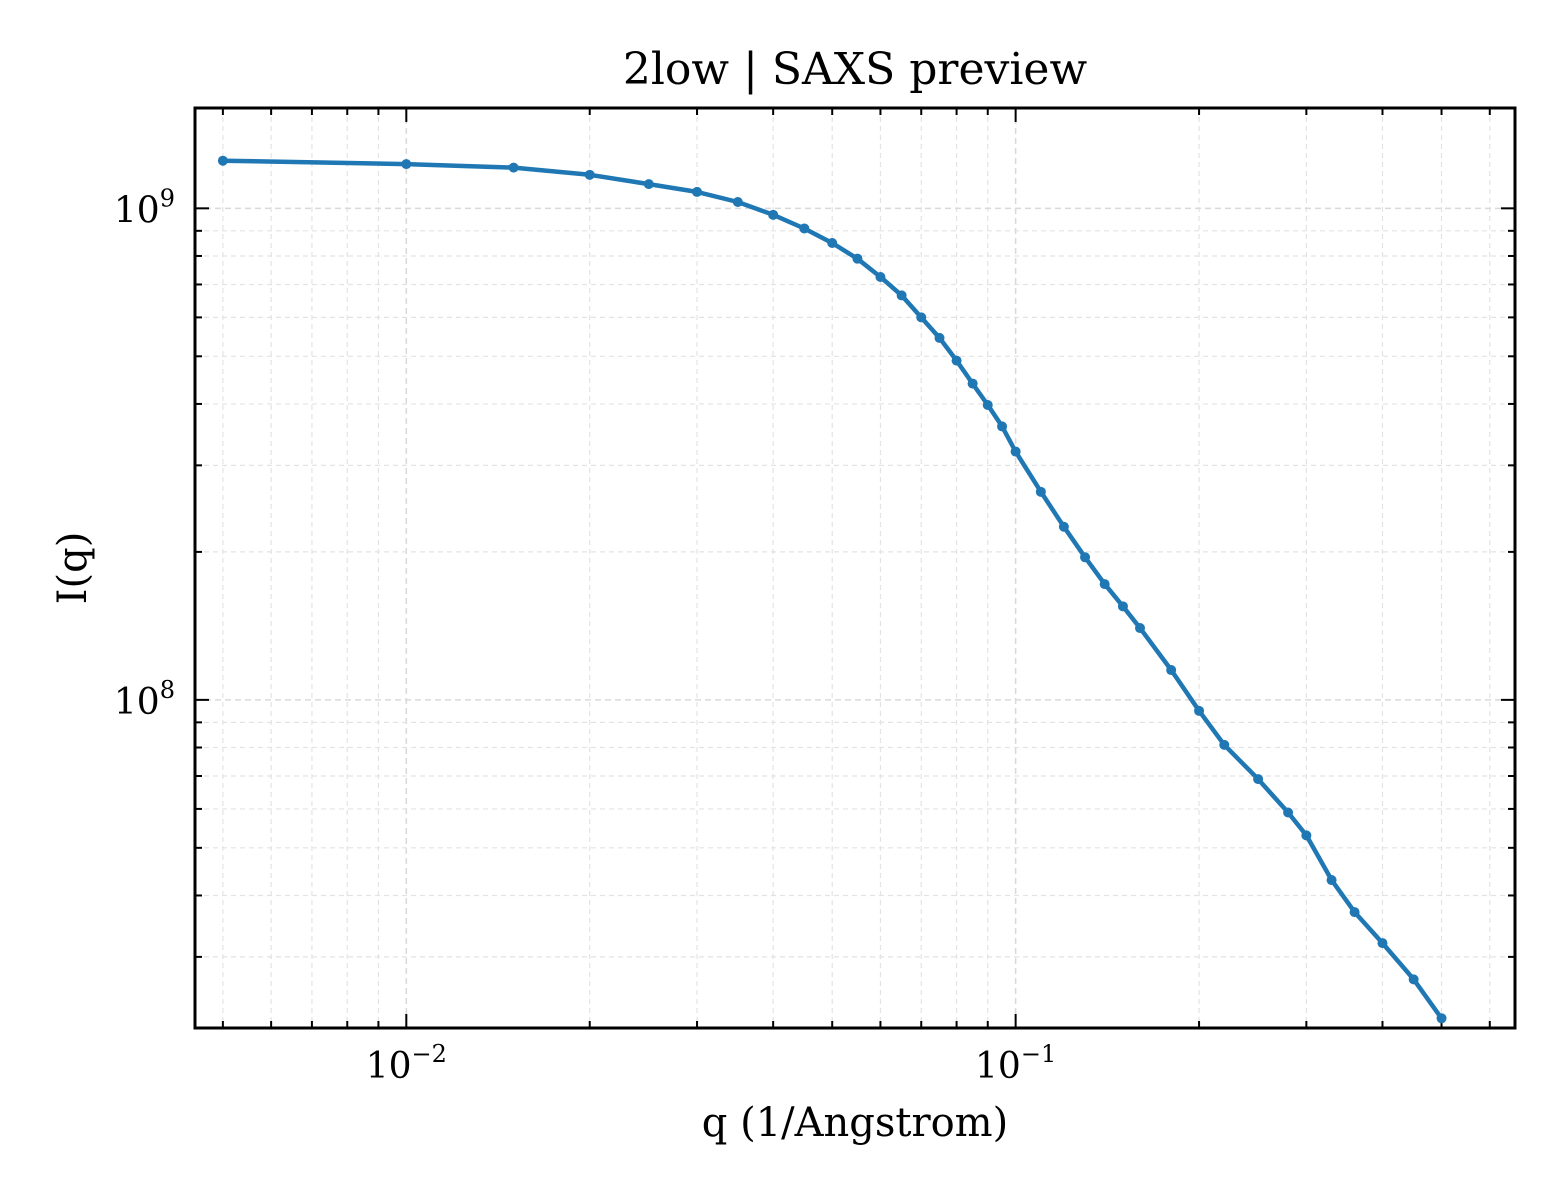  I want to click on x-axis-label: q (1/Angstrom), so click(855, 1123).